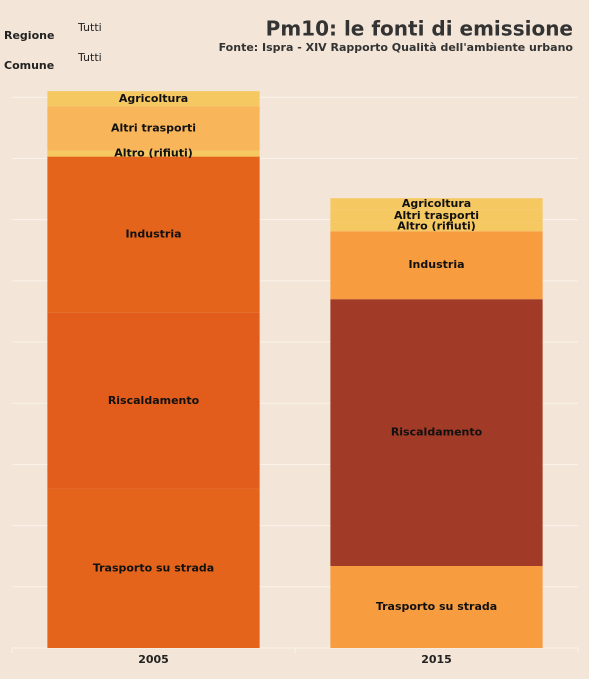  I want to click on x-tick-label: 2005, so click(153, 659).